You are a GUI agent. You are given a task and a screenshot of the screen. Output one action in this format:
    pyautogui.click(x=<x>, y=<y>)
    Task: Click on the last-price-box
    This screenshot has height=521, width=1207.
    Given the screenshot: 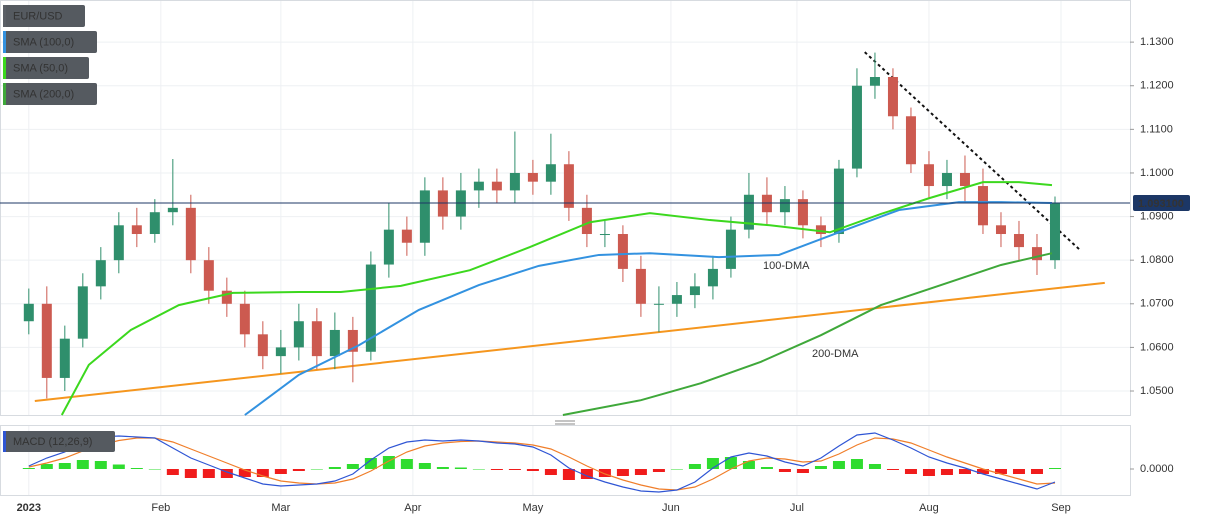 What is the action you would take?
    pyautogui.click(x=1161, y=203)
    